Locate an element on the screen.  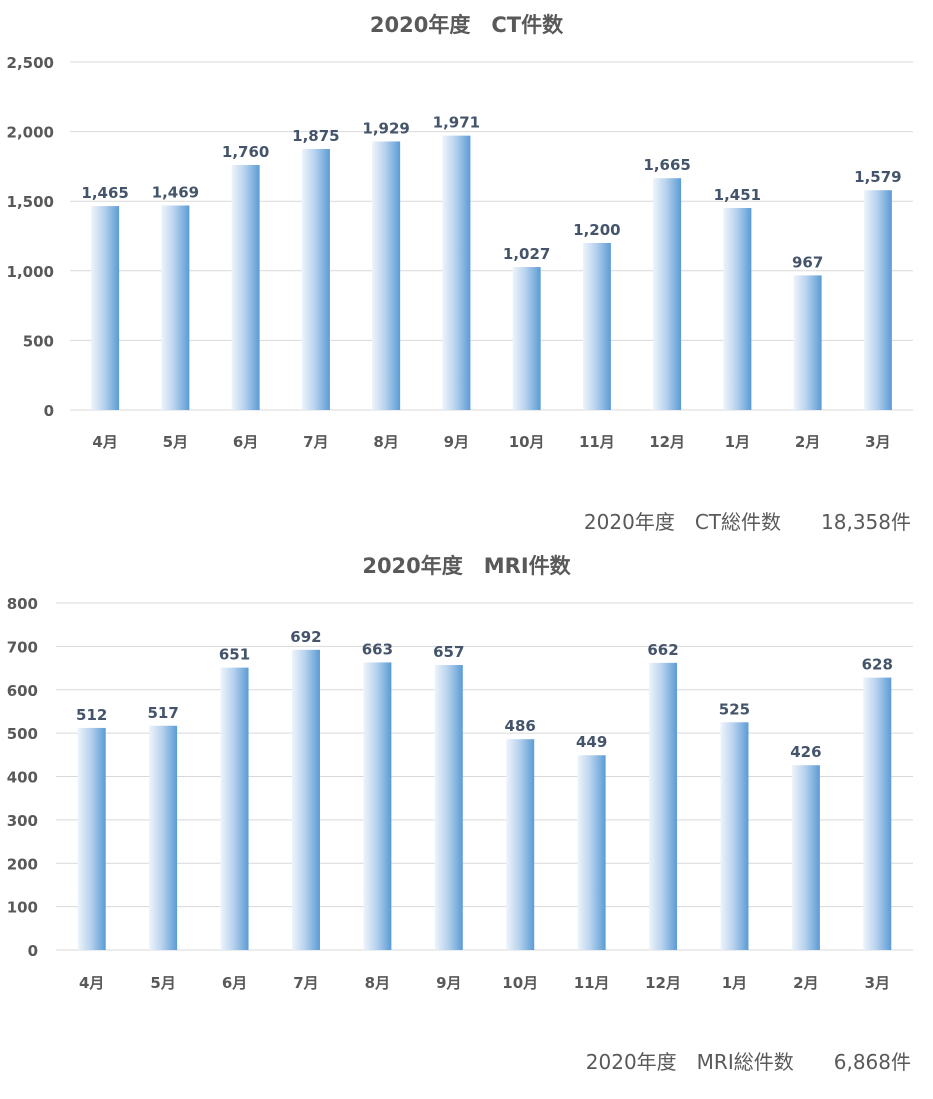
bar-value-label: 1,465 is located at coordinates (104, 193).